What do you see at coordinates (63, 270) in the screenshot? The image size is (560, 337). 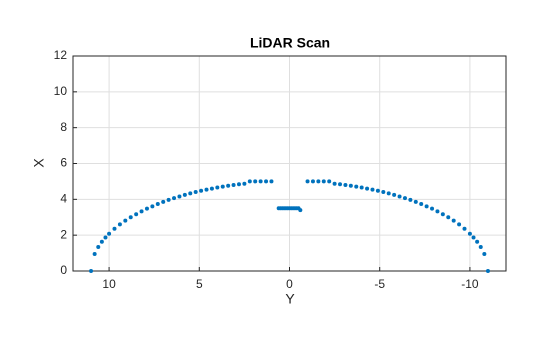 I see `y-tick-label: 0` at bounding box center [63, 270].